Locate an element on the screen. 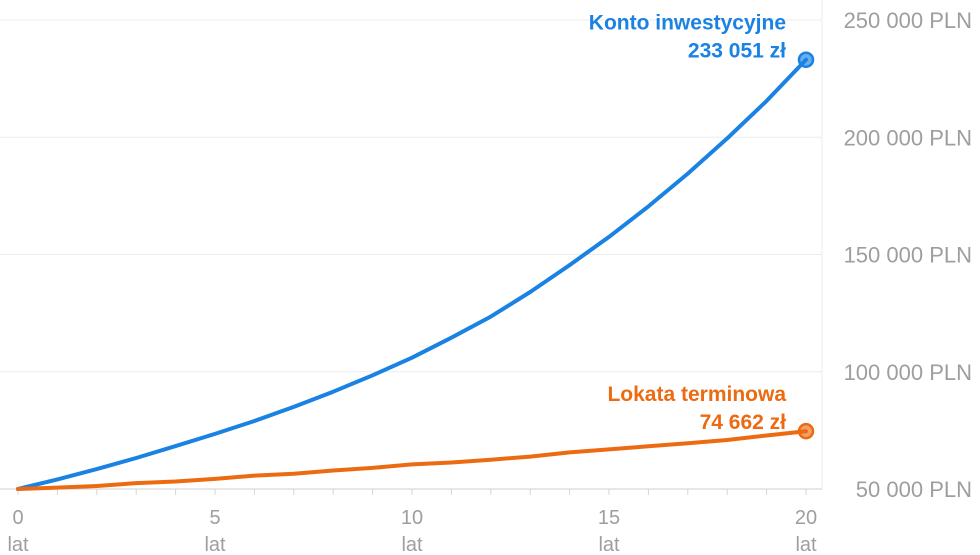  y-tick-label: 200 000 PLN is located at coordinates (908, 137).